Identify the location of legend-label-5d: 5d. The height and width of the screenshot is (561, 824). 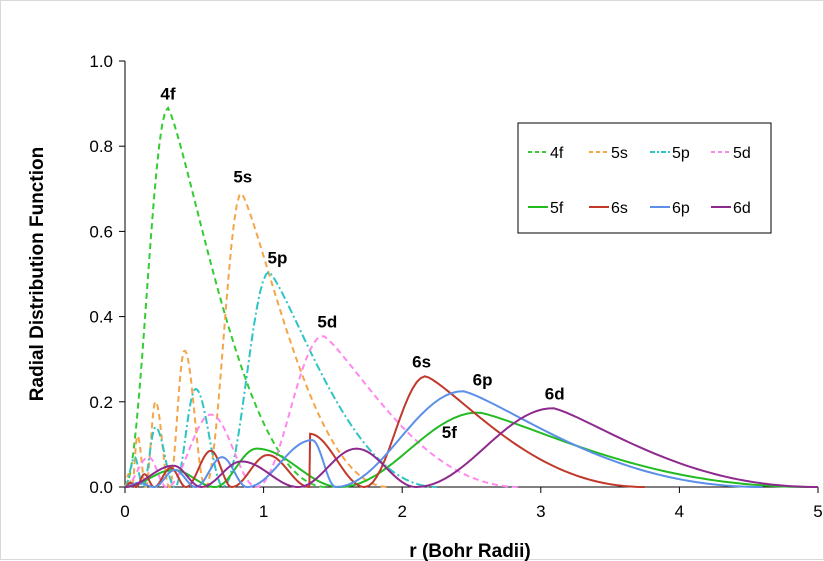
(742, 153).